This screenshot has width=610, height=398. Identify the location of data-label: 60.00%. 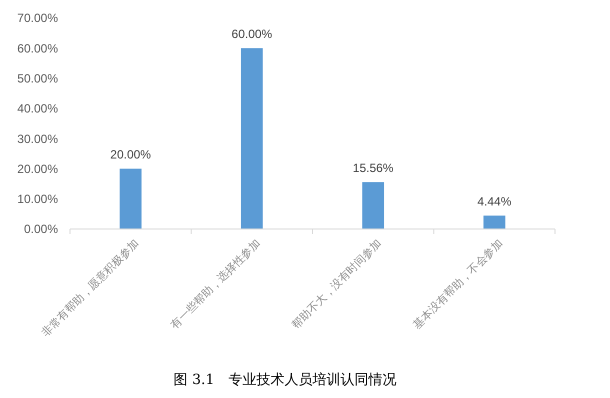
(252, 34).